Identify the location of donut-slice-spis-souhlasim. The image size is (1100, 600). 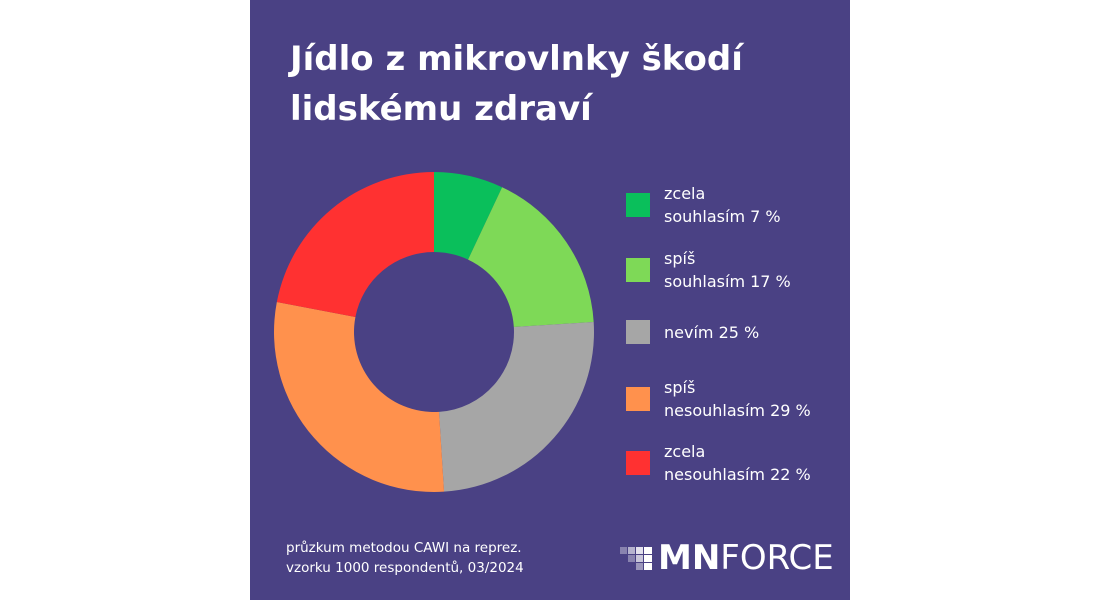
(531, 257).